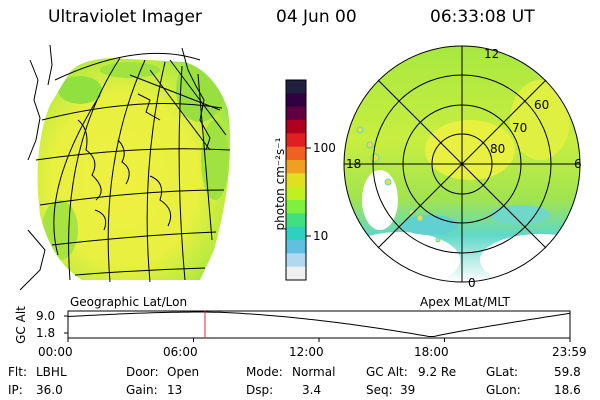 The height and width of the screenshot is (400, 600). What do you see at coordinates (125, 17) in the screenshot?
I see `instrument-title: Ultraviolet Imager` at bounding box center [125, 17].